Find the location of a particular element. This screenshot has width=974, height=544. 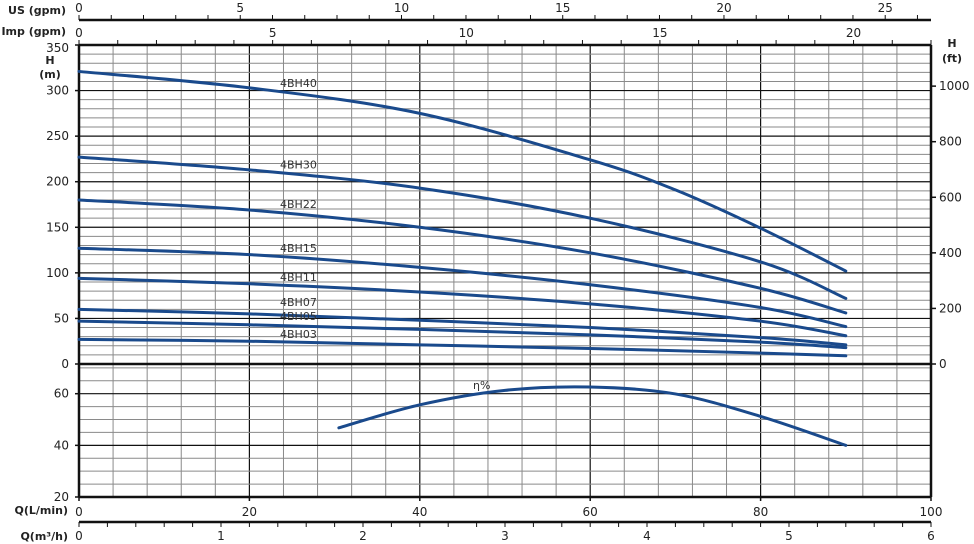

x-tick-label: 80 is located at coordinates (760, 512).